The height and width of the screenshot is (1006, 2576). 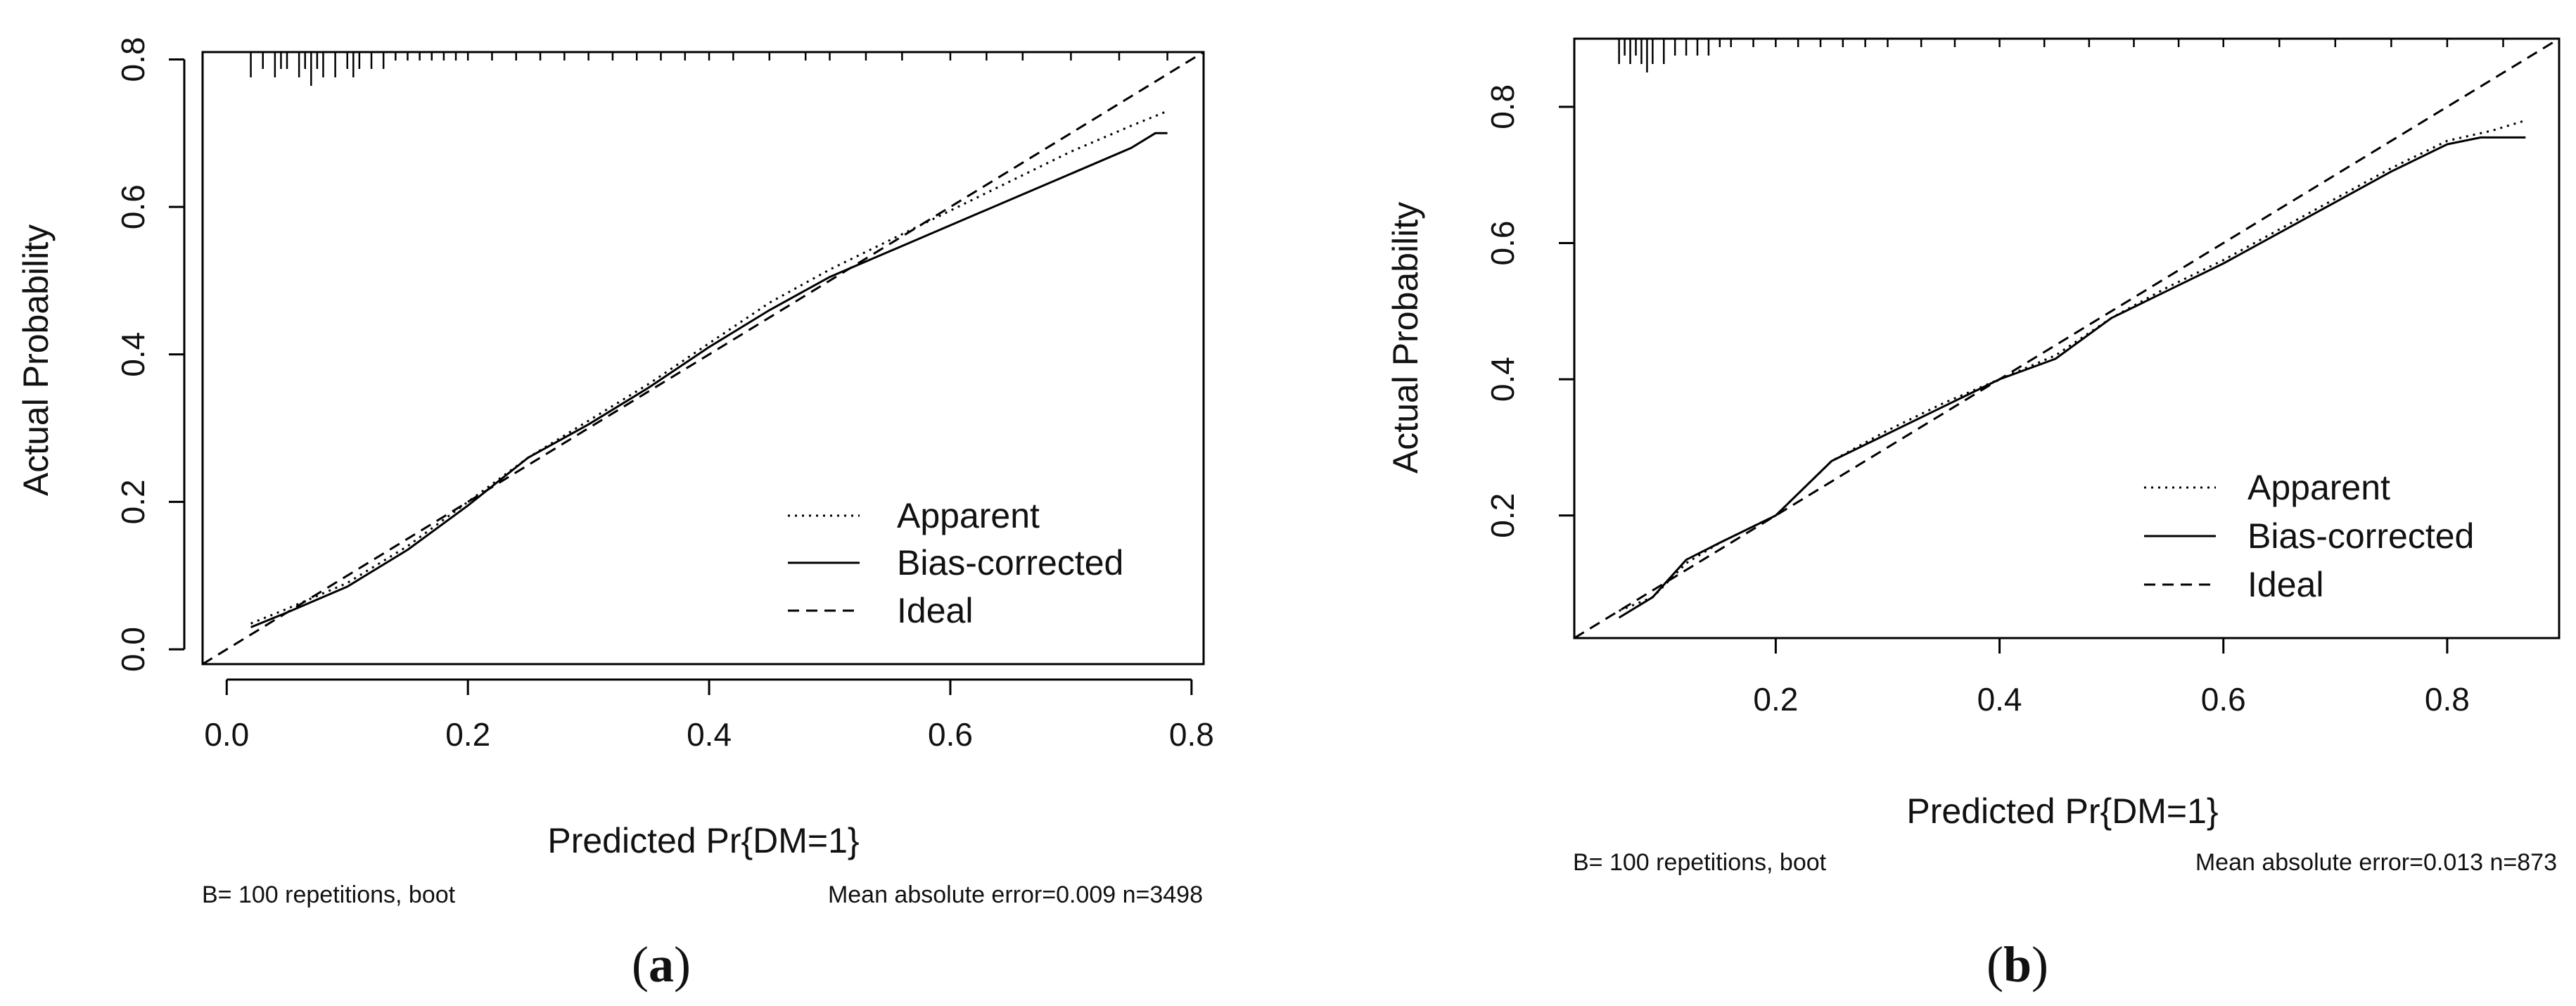 What do you see at coordinates (661, 965) in the screenshot?
I see `panel-a-tag: (a)` at bounding box center [661, 965].